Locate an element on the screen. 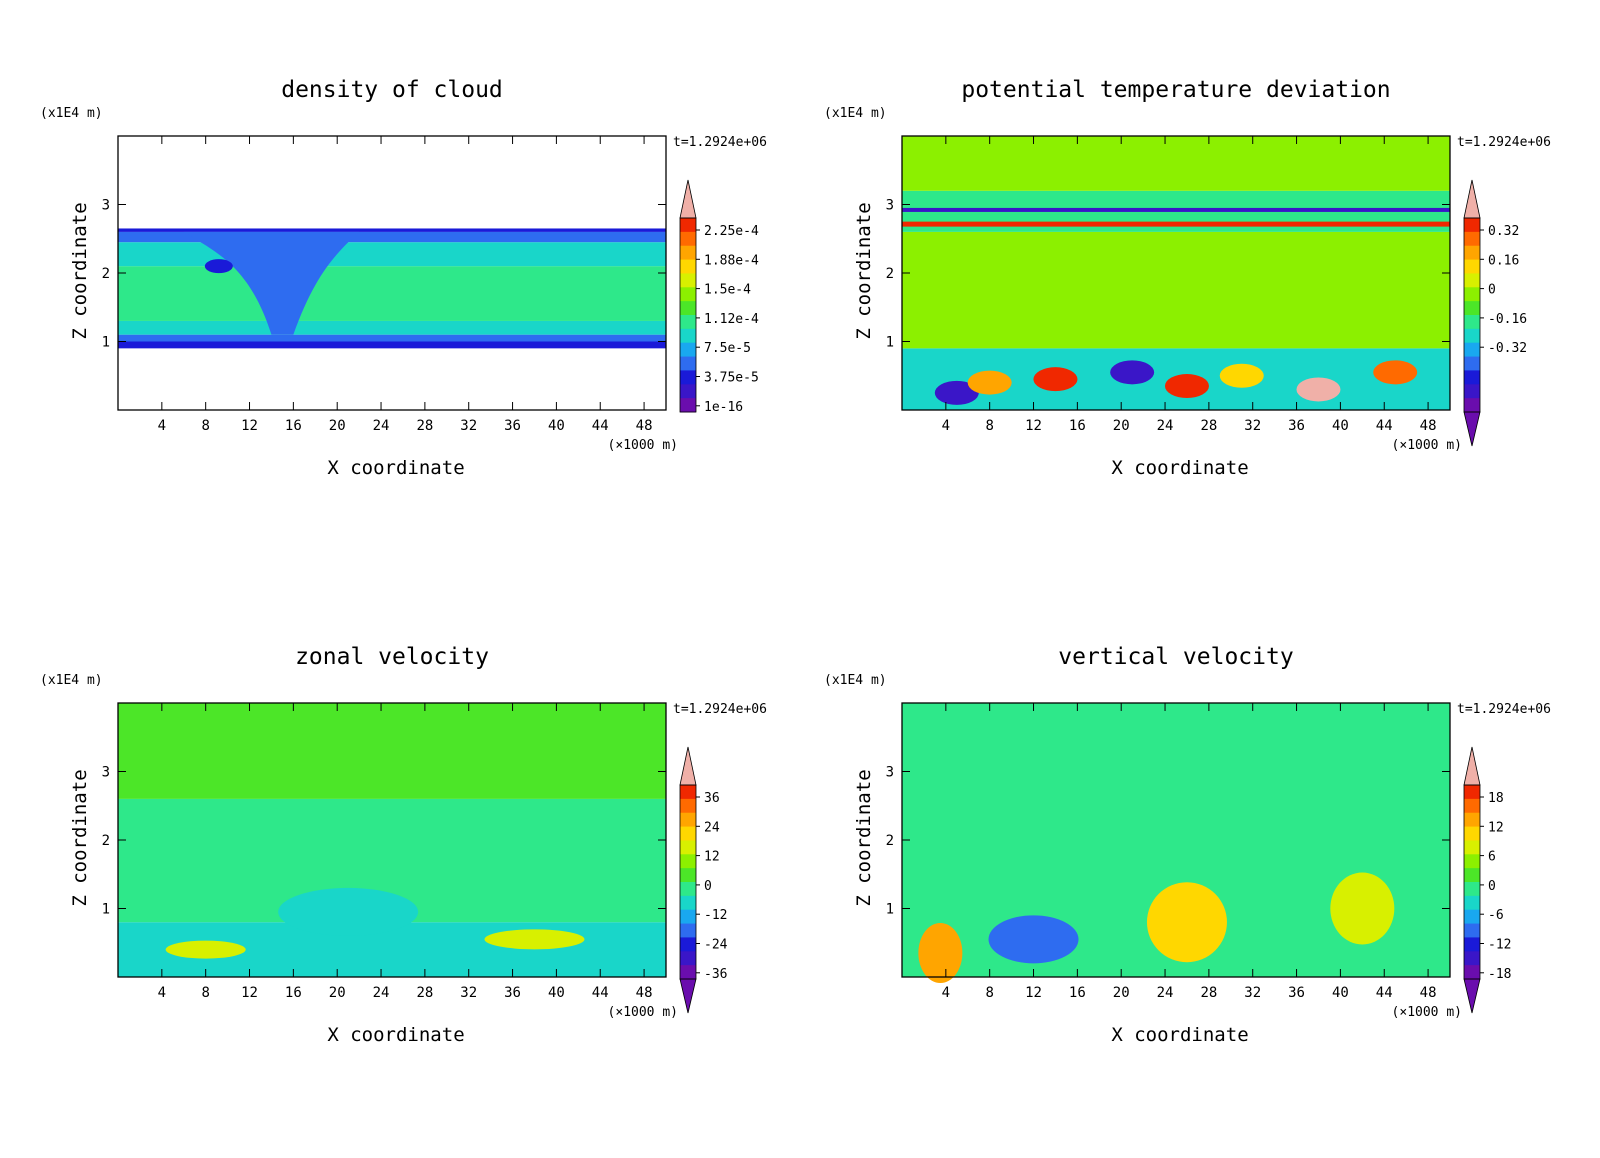 Image resolution: width=1600 pixels, height=1158 pixels. colorbar-label-12: 12 is located at coordinates (712, 857).